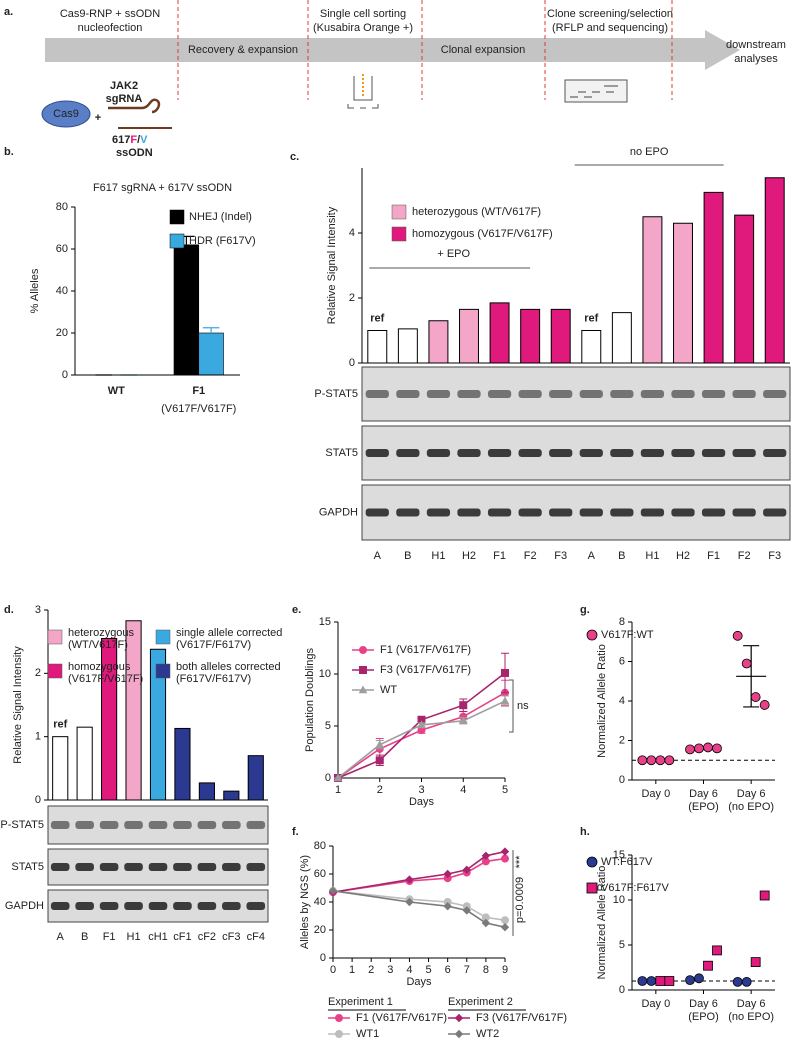 This screenshot has height=1043, width=795. Describe the element at coordinates (305, 902) in the screenshot. I see `y-axis-label: Alleles by NGS (%)` at that location.